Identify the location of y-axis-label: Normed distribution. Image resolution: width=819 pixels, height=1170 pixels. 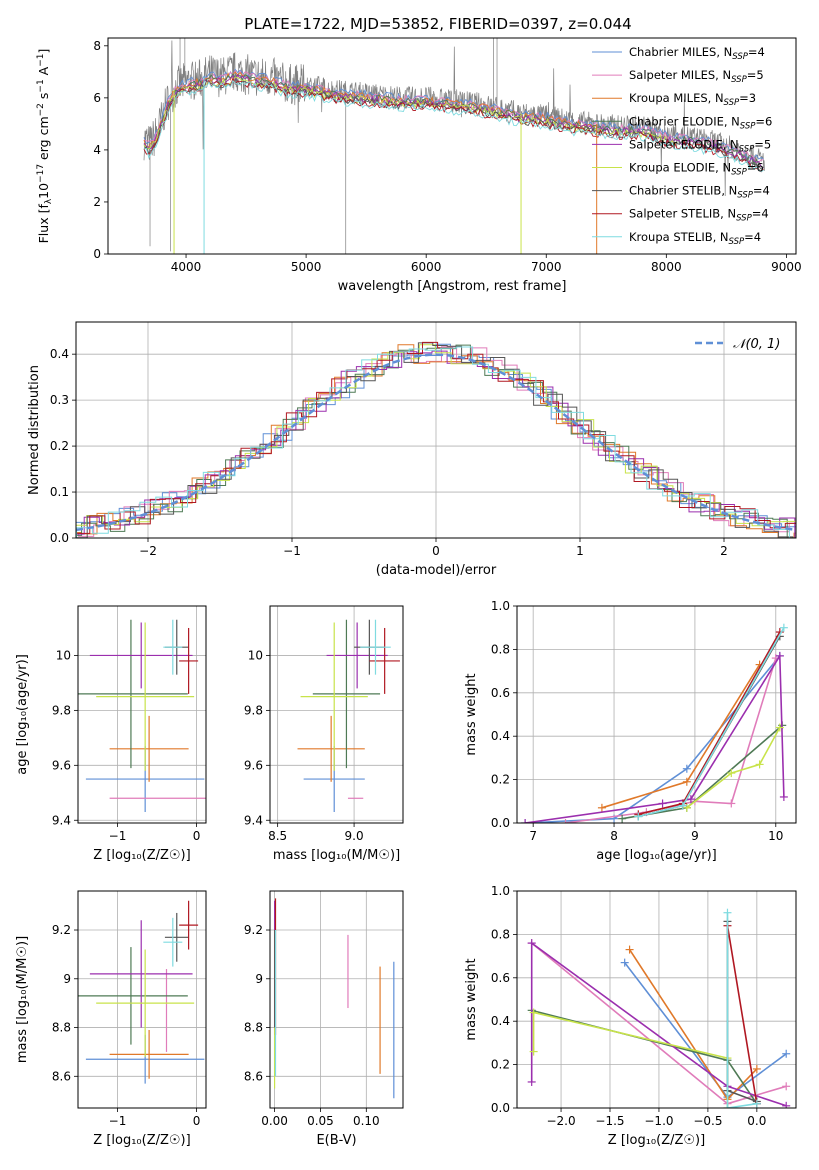
(34, 430).